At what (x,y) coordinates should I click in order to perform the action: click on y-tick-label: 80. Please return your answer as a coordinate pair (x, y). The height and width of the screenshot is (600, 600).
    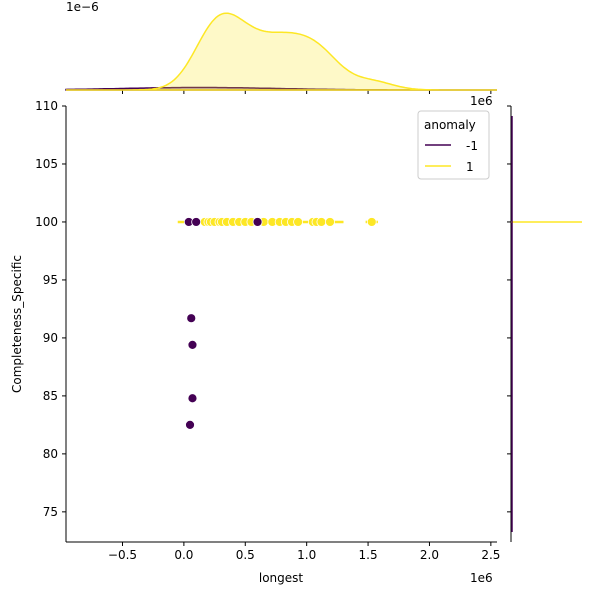
    Looking at the image, I should click on (50, 454).